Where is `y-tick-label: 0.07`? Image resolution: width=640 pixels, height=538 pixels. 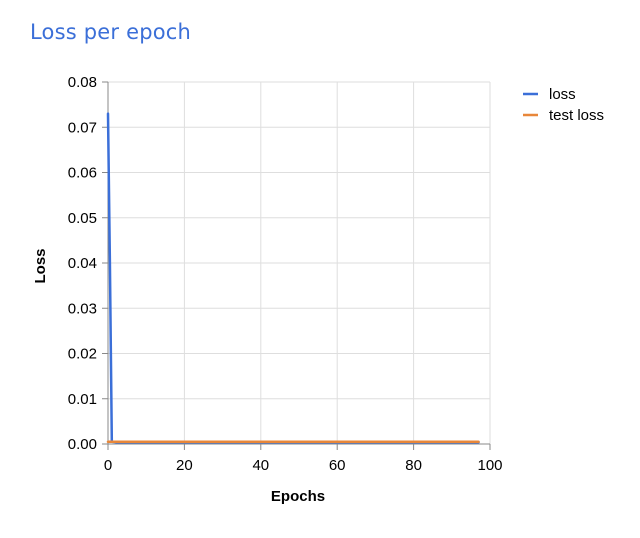 y-tick-label: 0.07 is located at coordinates (82, 127).